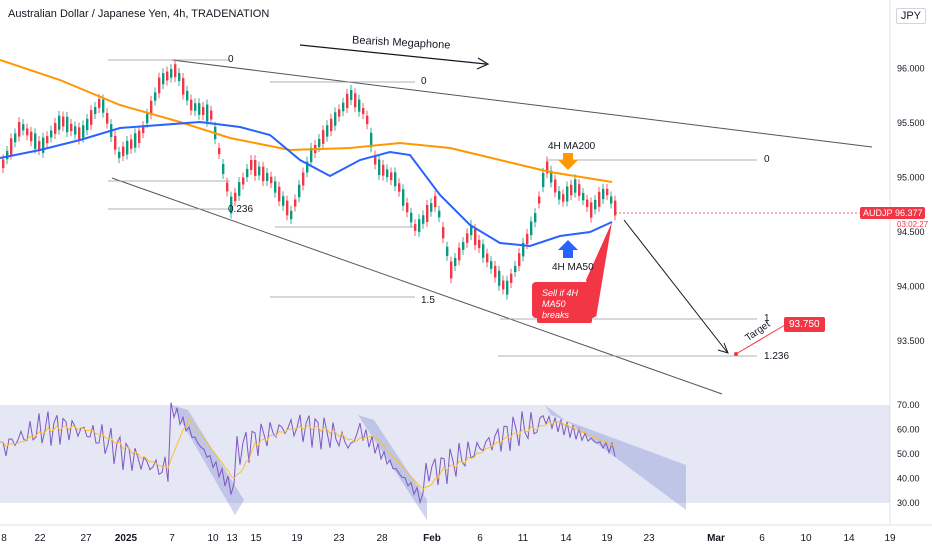 This screenshot has height=550, width=932. I want to click on fib-label: 1, so click(767, 318).